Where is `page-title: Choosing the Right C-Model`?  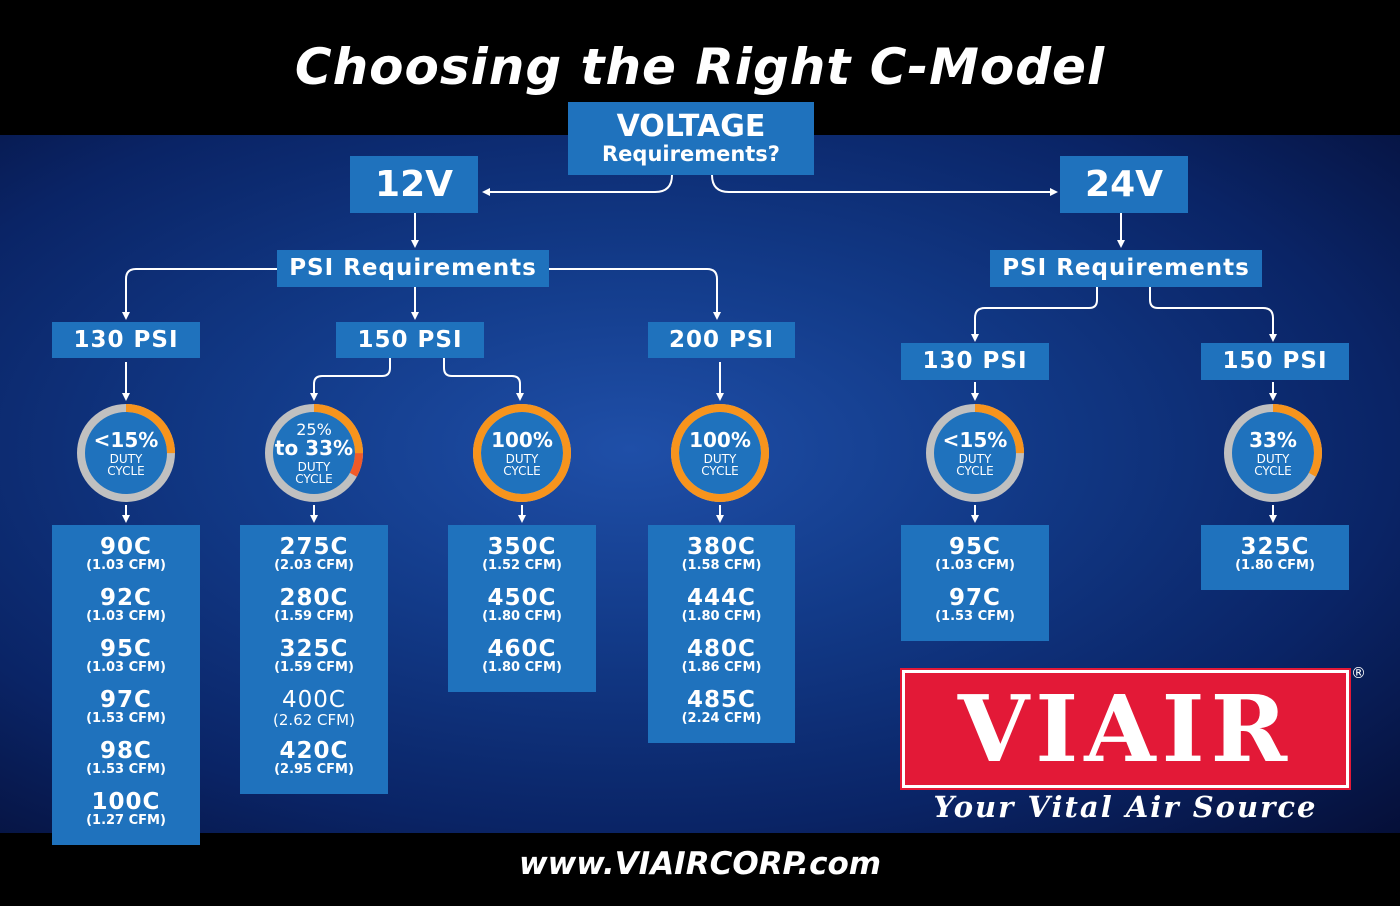 page-title: Choosing the Right C-Model is located at coordinates (700, 67).